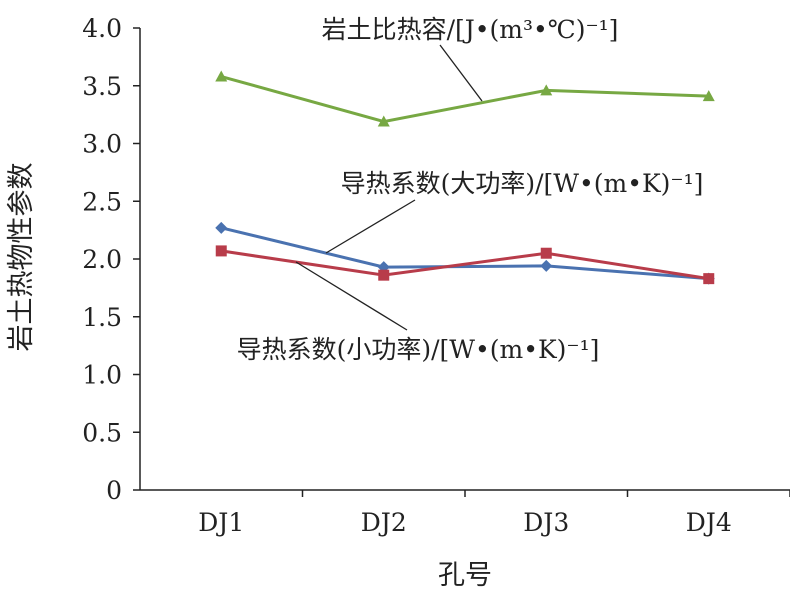  Describe the element at coordinates (102, 201) in the screenshot. I see `y-tick-label: 2.5` at that location.